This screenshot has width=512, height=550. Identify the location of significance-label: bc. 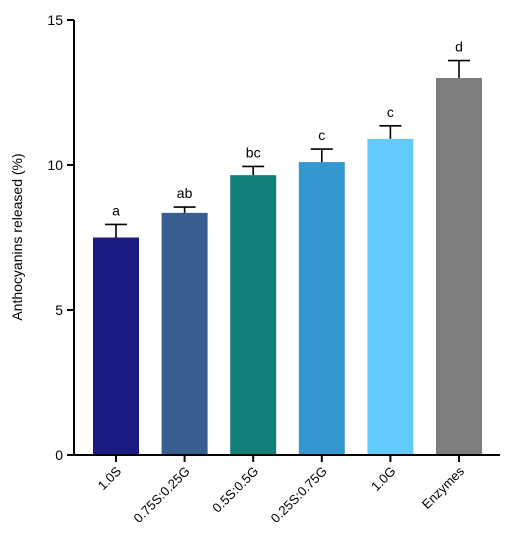
(253, 152).